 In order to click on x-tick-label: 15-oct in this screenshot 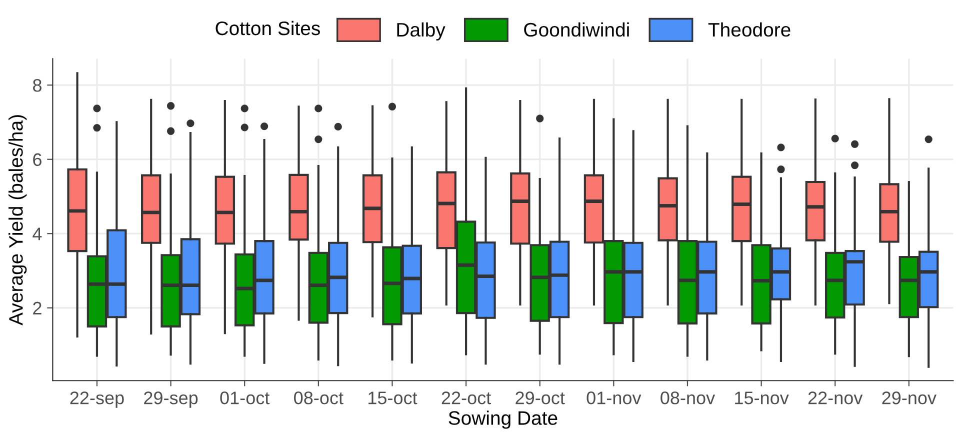, I will do `click(393, 398)`.